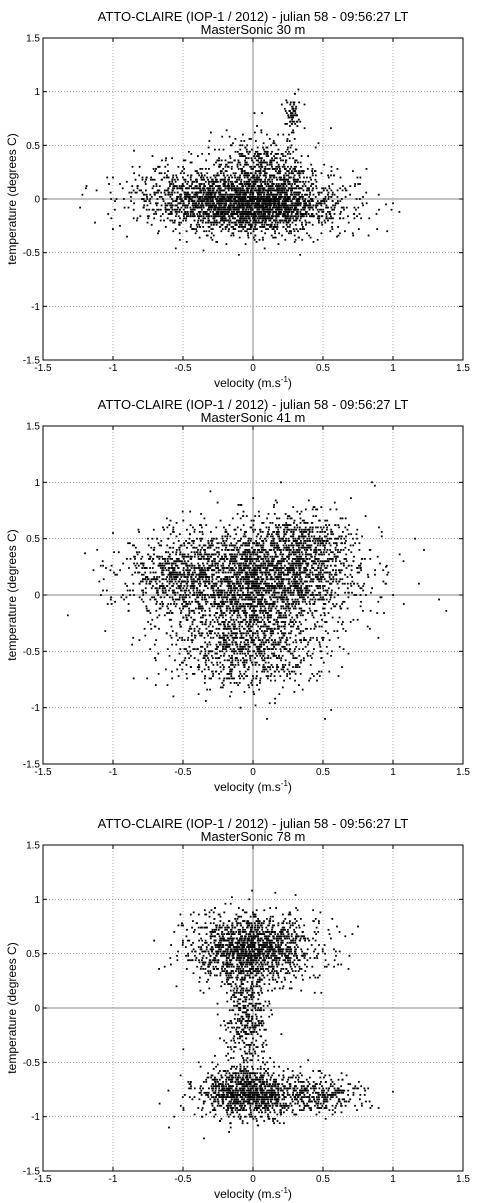 The width and height of the screenshot is (477, 1203). I want to click on y-tick-label: 0, so click(37, 200).